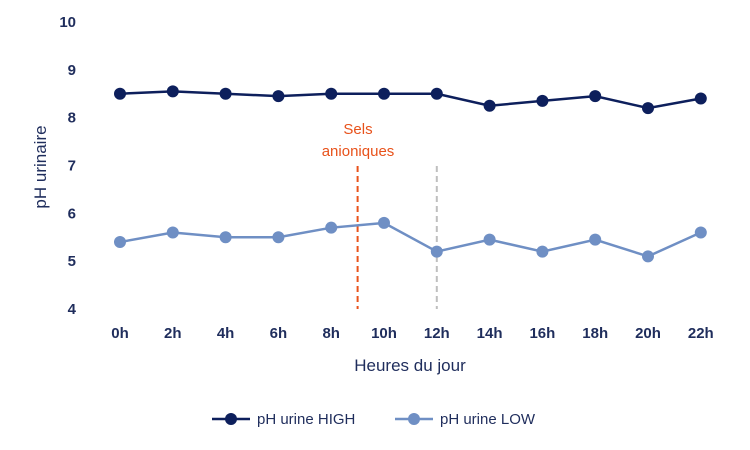  What do you see at coordinates (72, 166) in the screenshot?
I see `y-tick-label: 7` at bounding box center [72, 166].